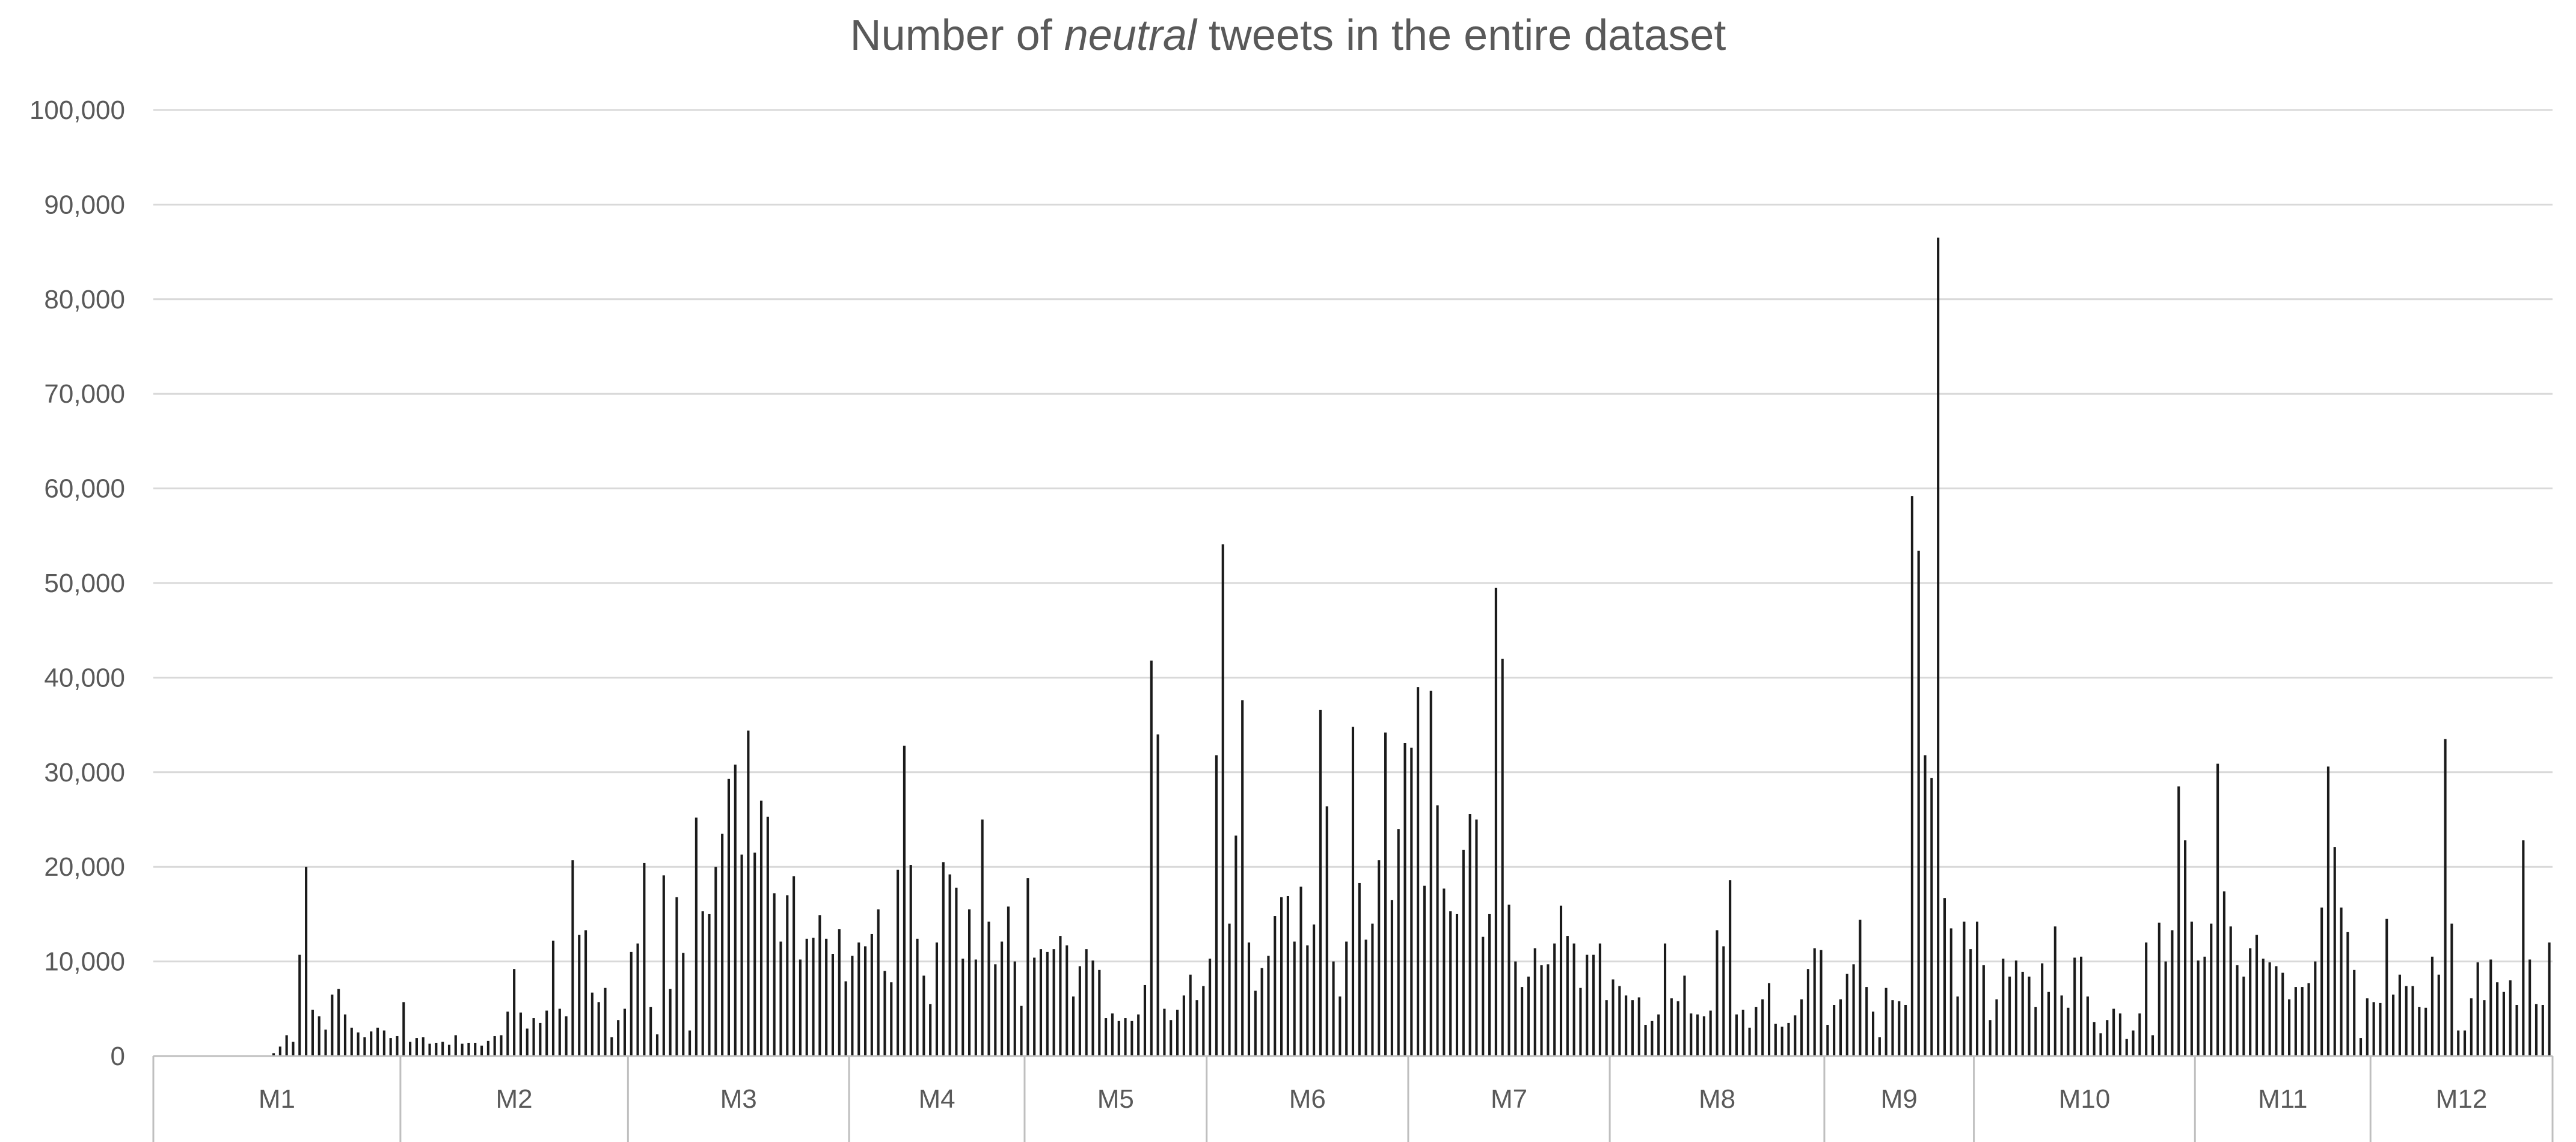  What do you see at coordinates (84, 773) in the screenshot?
I see `y-tick-label: 30,000` at bounding box center [84, 773].